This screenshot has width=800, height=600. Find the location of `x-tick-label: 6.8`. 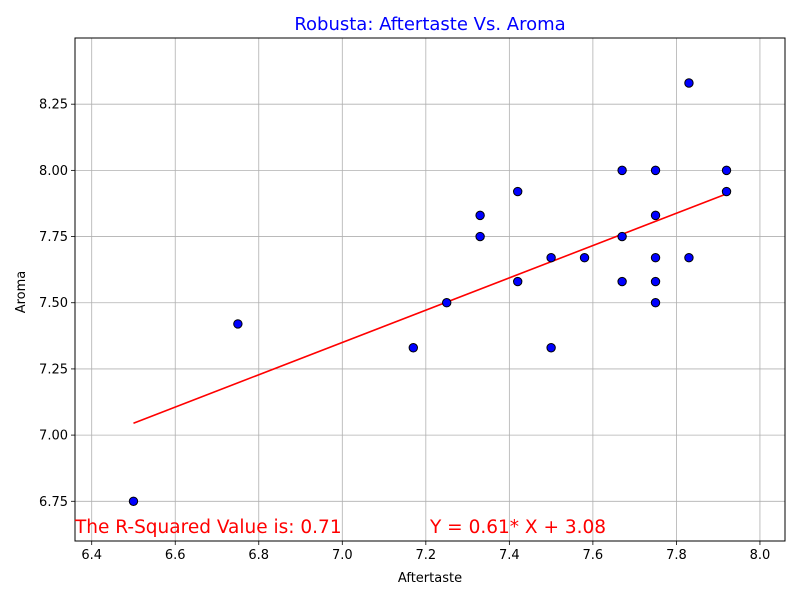

x-tick-label: 6.8 is located at coordinates (258, 555).